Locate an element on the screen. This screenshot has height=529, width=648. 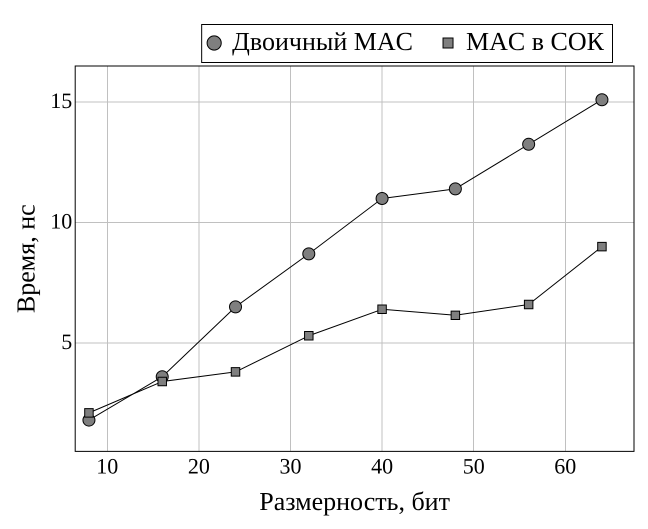
legend-label: Двоичный MAC is located at coordinates (323, 41).